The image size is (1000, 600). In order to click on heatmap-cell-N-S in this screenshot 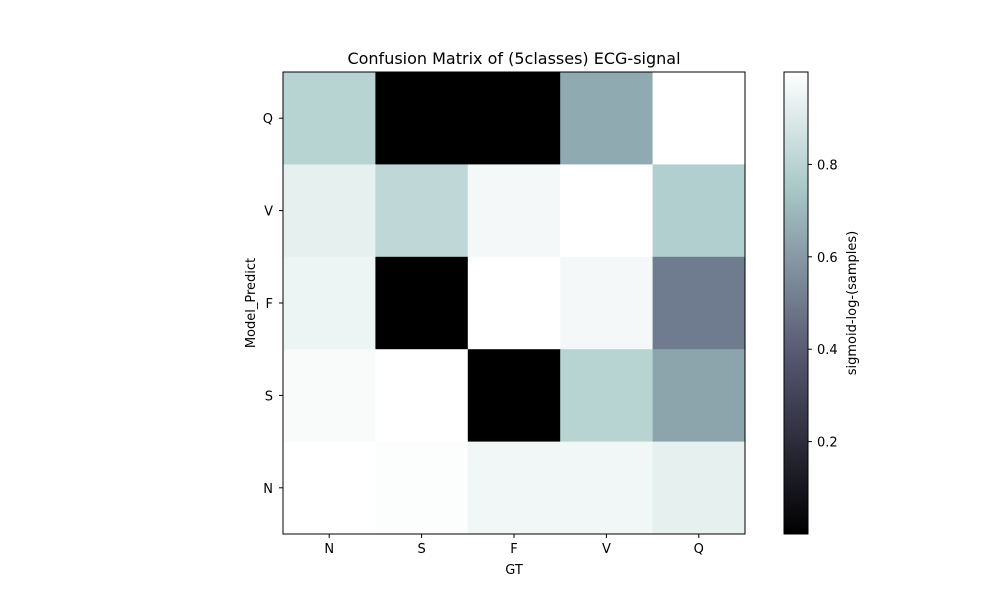, I will do `click(422, 488)`.